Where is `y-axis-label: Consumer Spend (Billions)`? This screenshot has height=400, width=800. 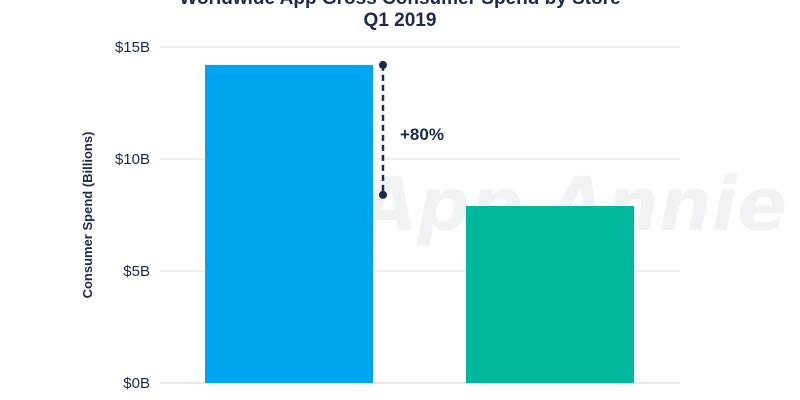 y-axis-label: Consumer Spend (Billions) is located at coordinates (87, 215).